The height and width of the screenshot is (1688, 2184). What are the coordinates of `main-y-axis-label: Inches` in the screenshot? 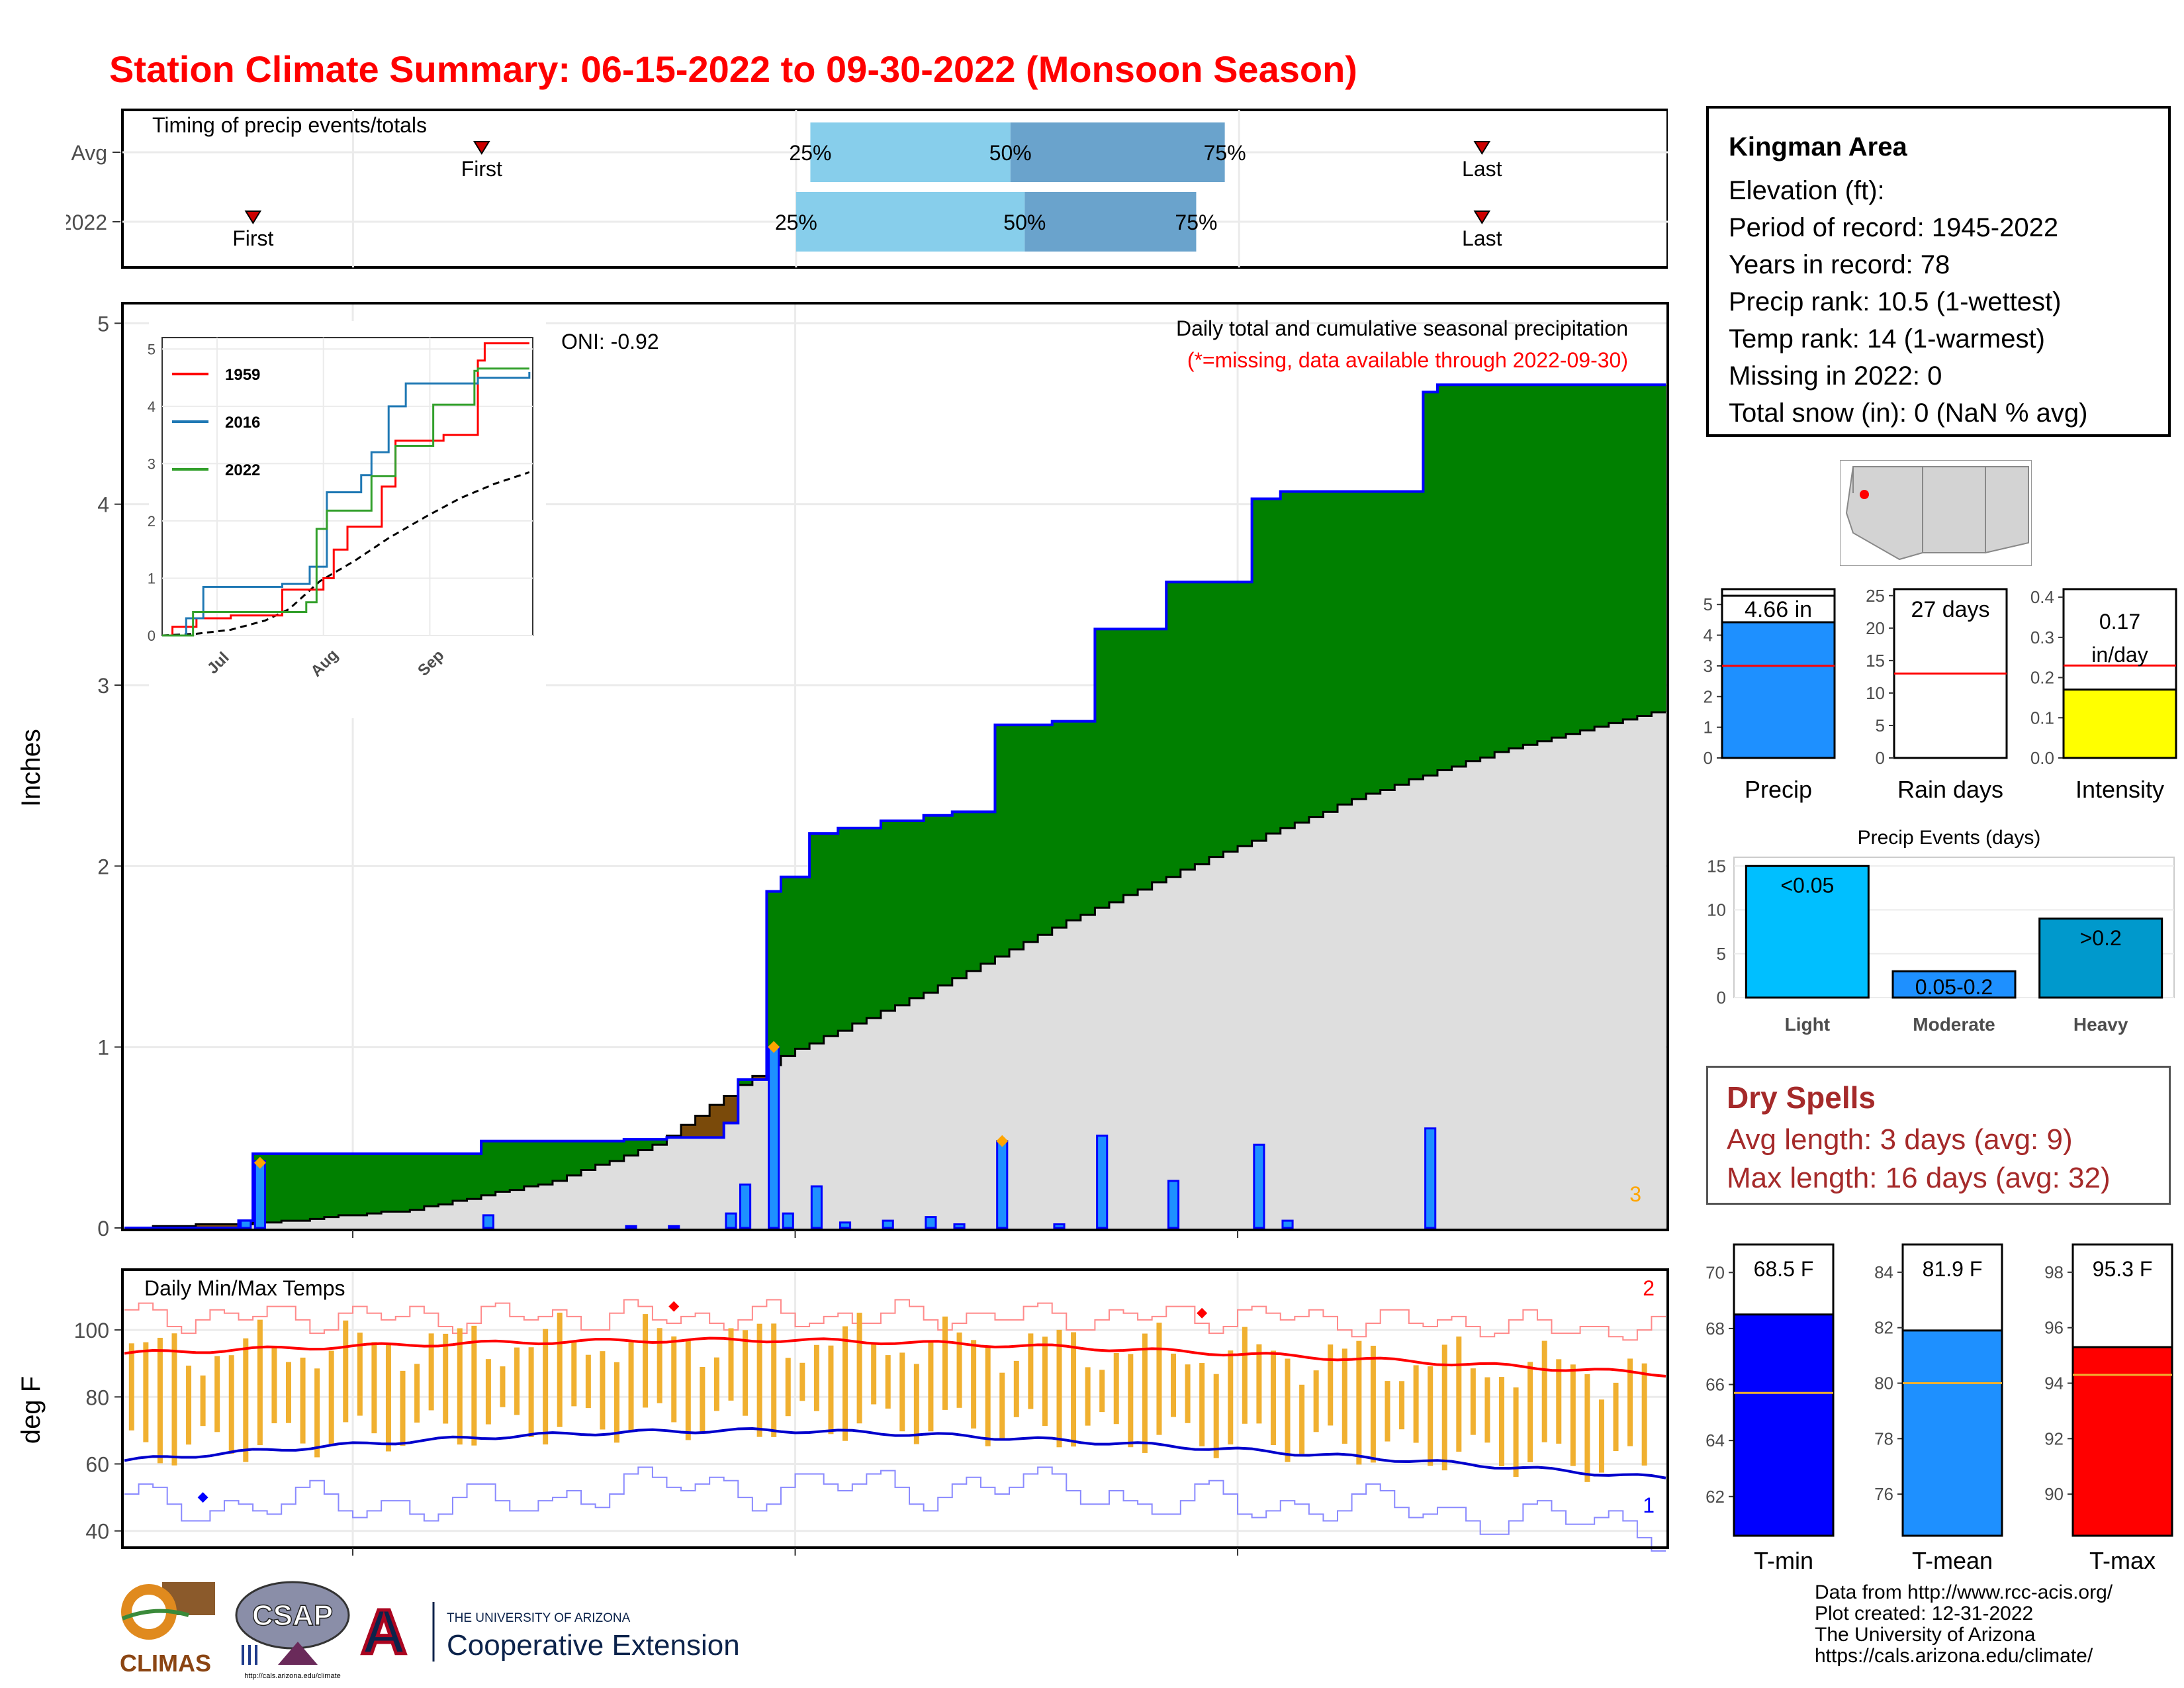 It's located at (32, 768).